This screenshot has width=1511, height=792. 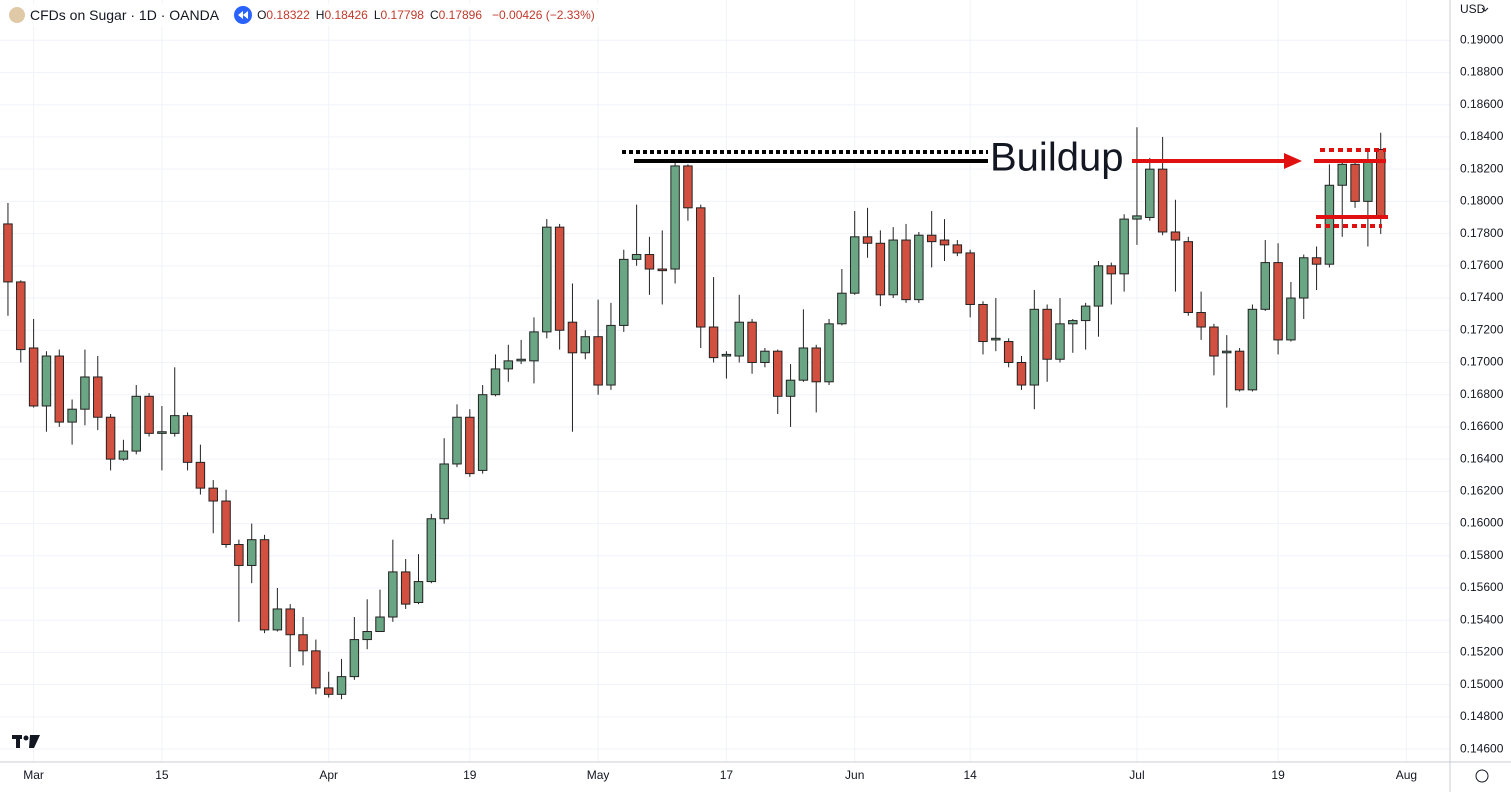 What do you see at coordinates (1482, 587) in the screenshot?
I see `y-tick-label: 0.15600` at bounding box center [1482, 587].